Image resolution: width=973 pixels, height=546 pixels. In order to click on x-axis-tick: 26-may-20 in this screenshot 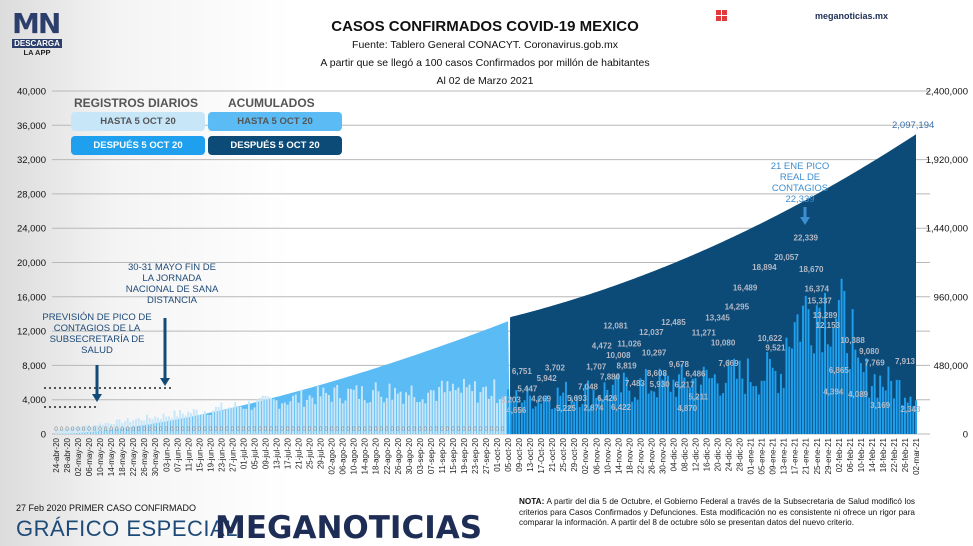, I will do `click(144, 456)`.